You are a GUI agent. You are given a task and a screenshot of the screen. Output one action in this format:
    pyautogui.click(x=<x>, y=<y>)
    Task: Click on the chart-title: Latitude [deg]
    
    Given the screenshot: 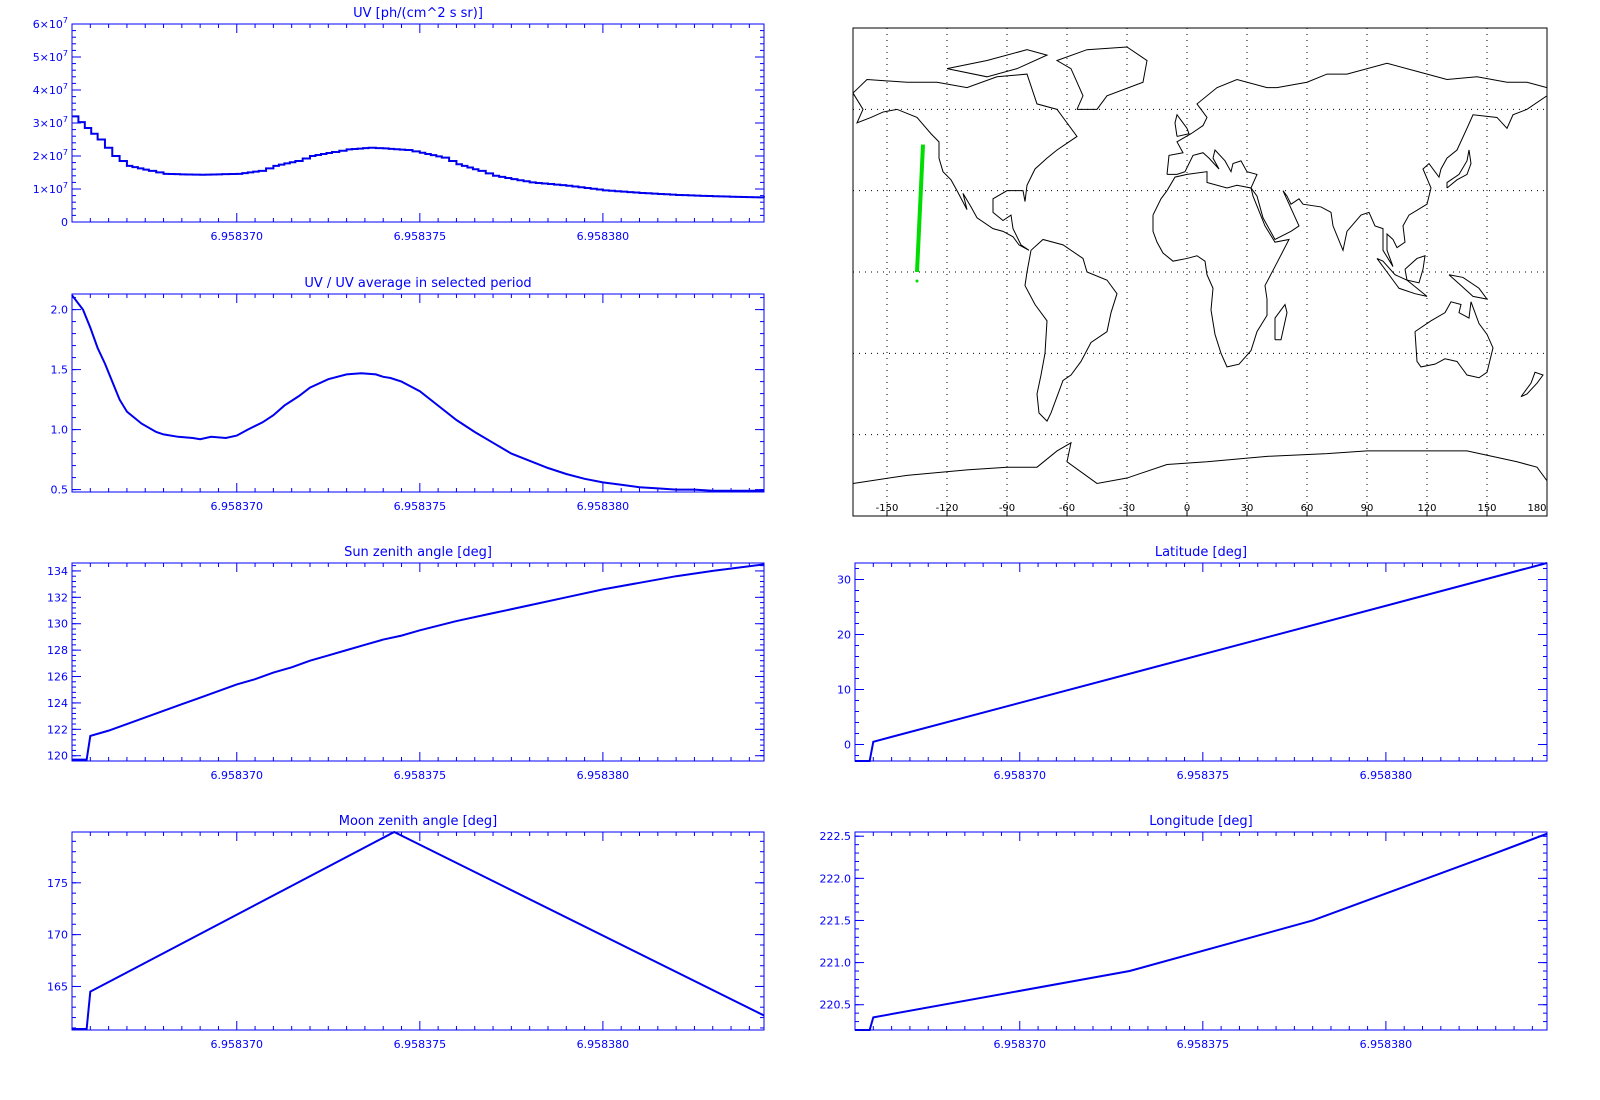 What is the action you would take?
    pyautogui.click(x=1201, y=552)
    